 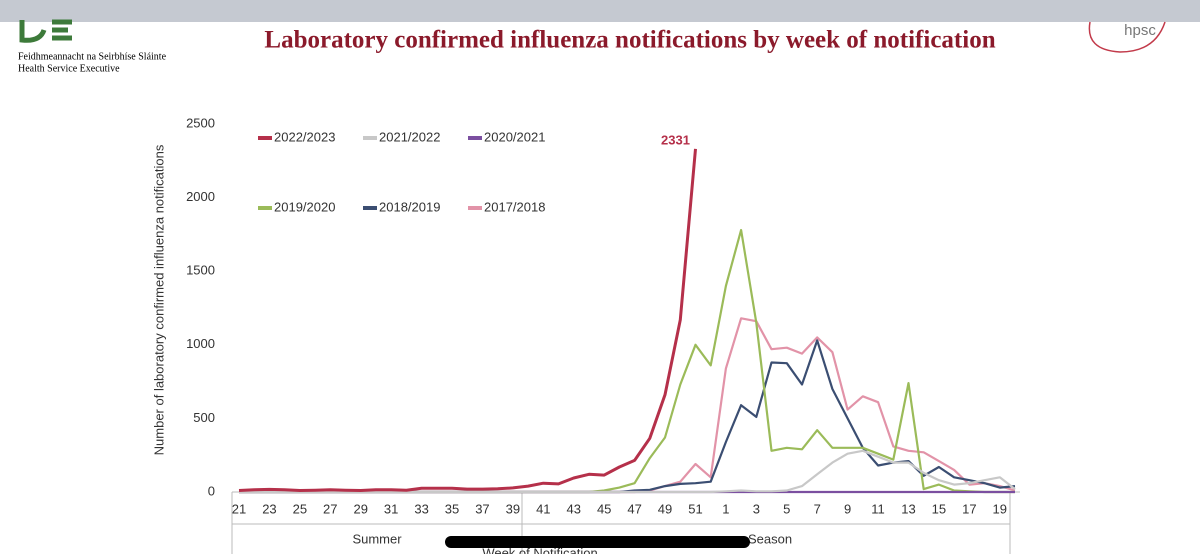 I want to click on y-tick-label: 0, so click(x=211, y=490).